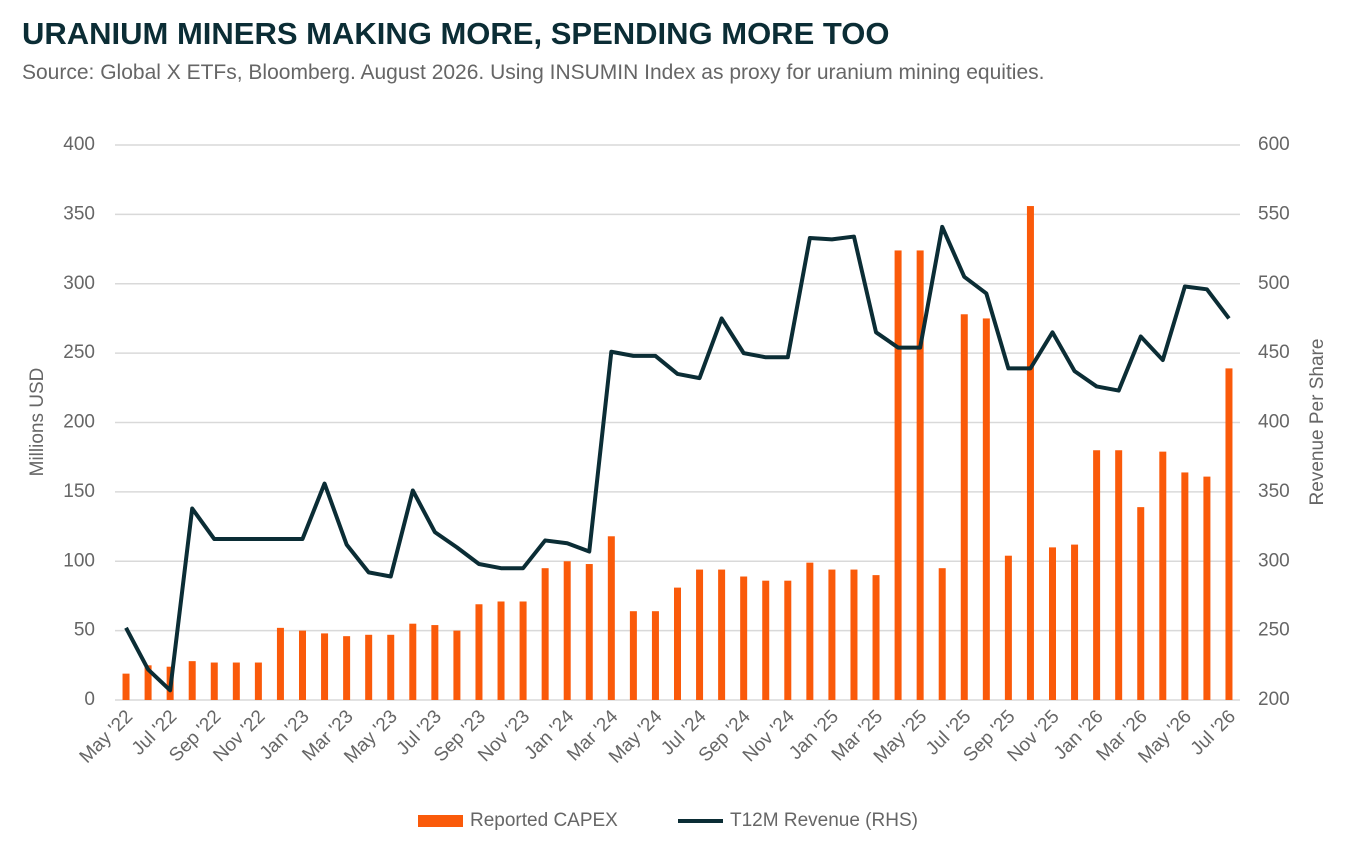 Image resolution: width=1350 pixels, height=856 pixels. I want to click on y-tick-label: 250, so click(79, 352).